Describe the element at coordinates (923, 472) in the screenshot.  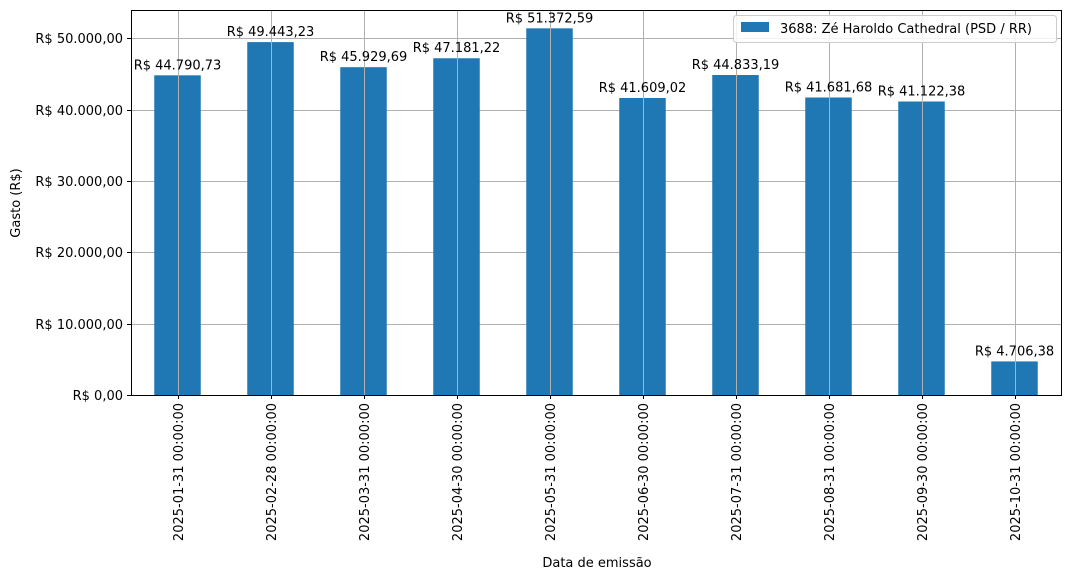
I see `x-tick-label: 2025-09-30 00:00:00` at that location.